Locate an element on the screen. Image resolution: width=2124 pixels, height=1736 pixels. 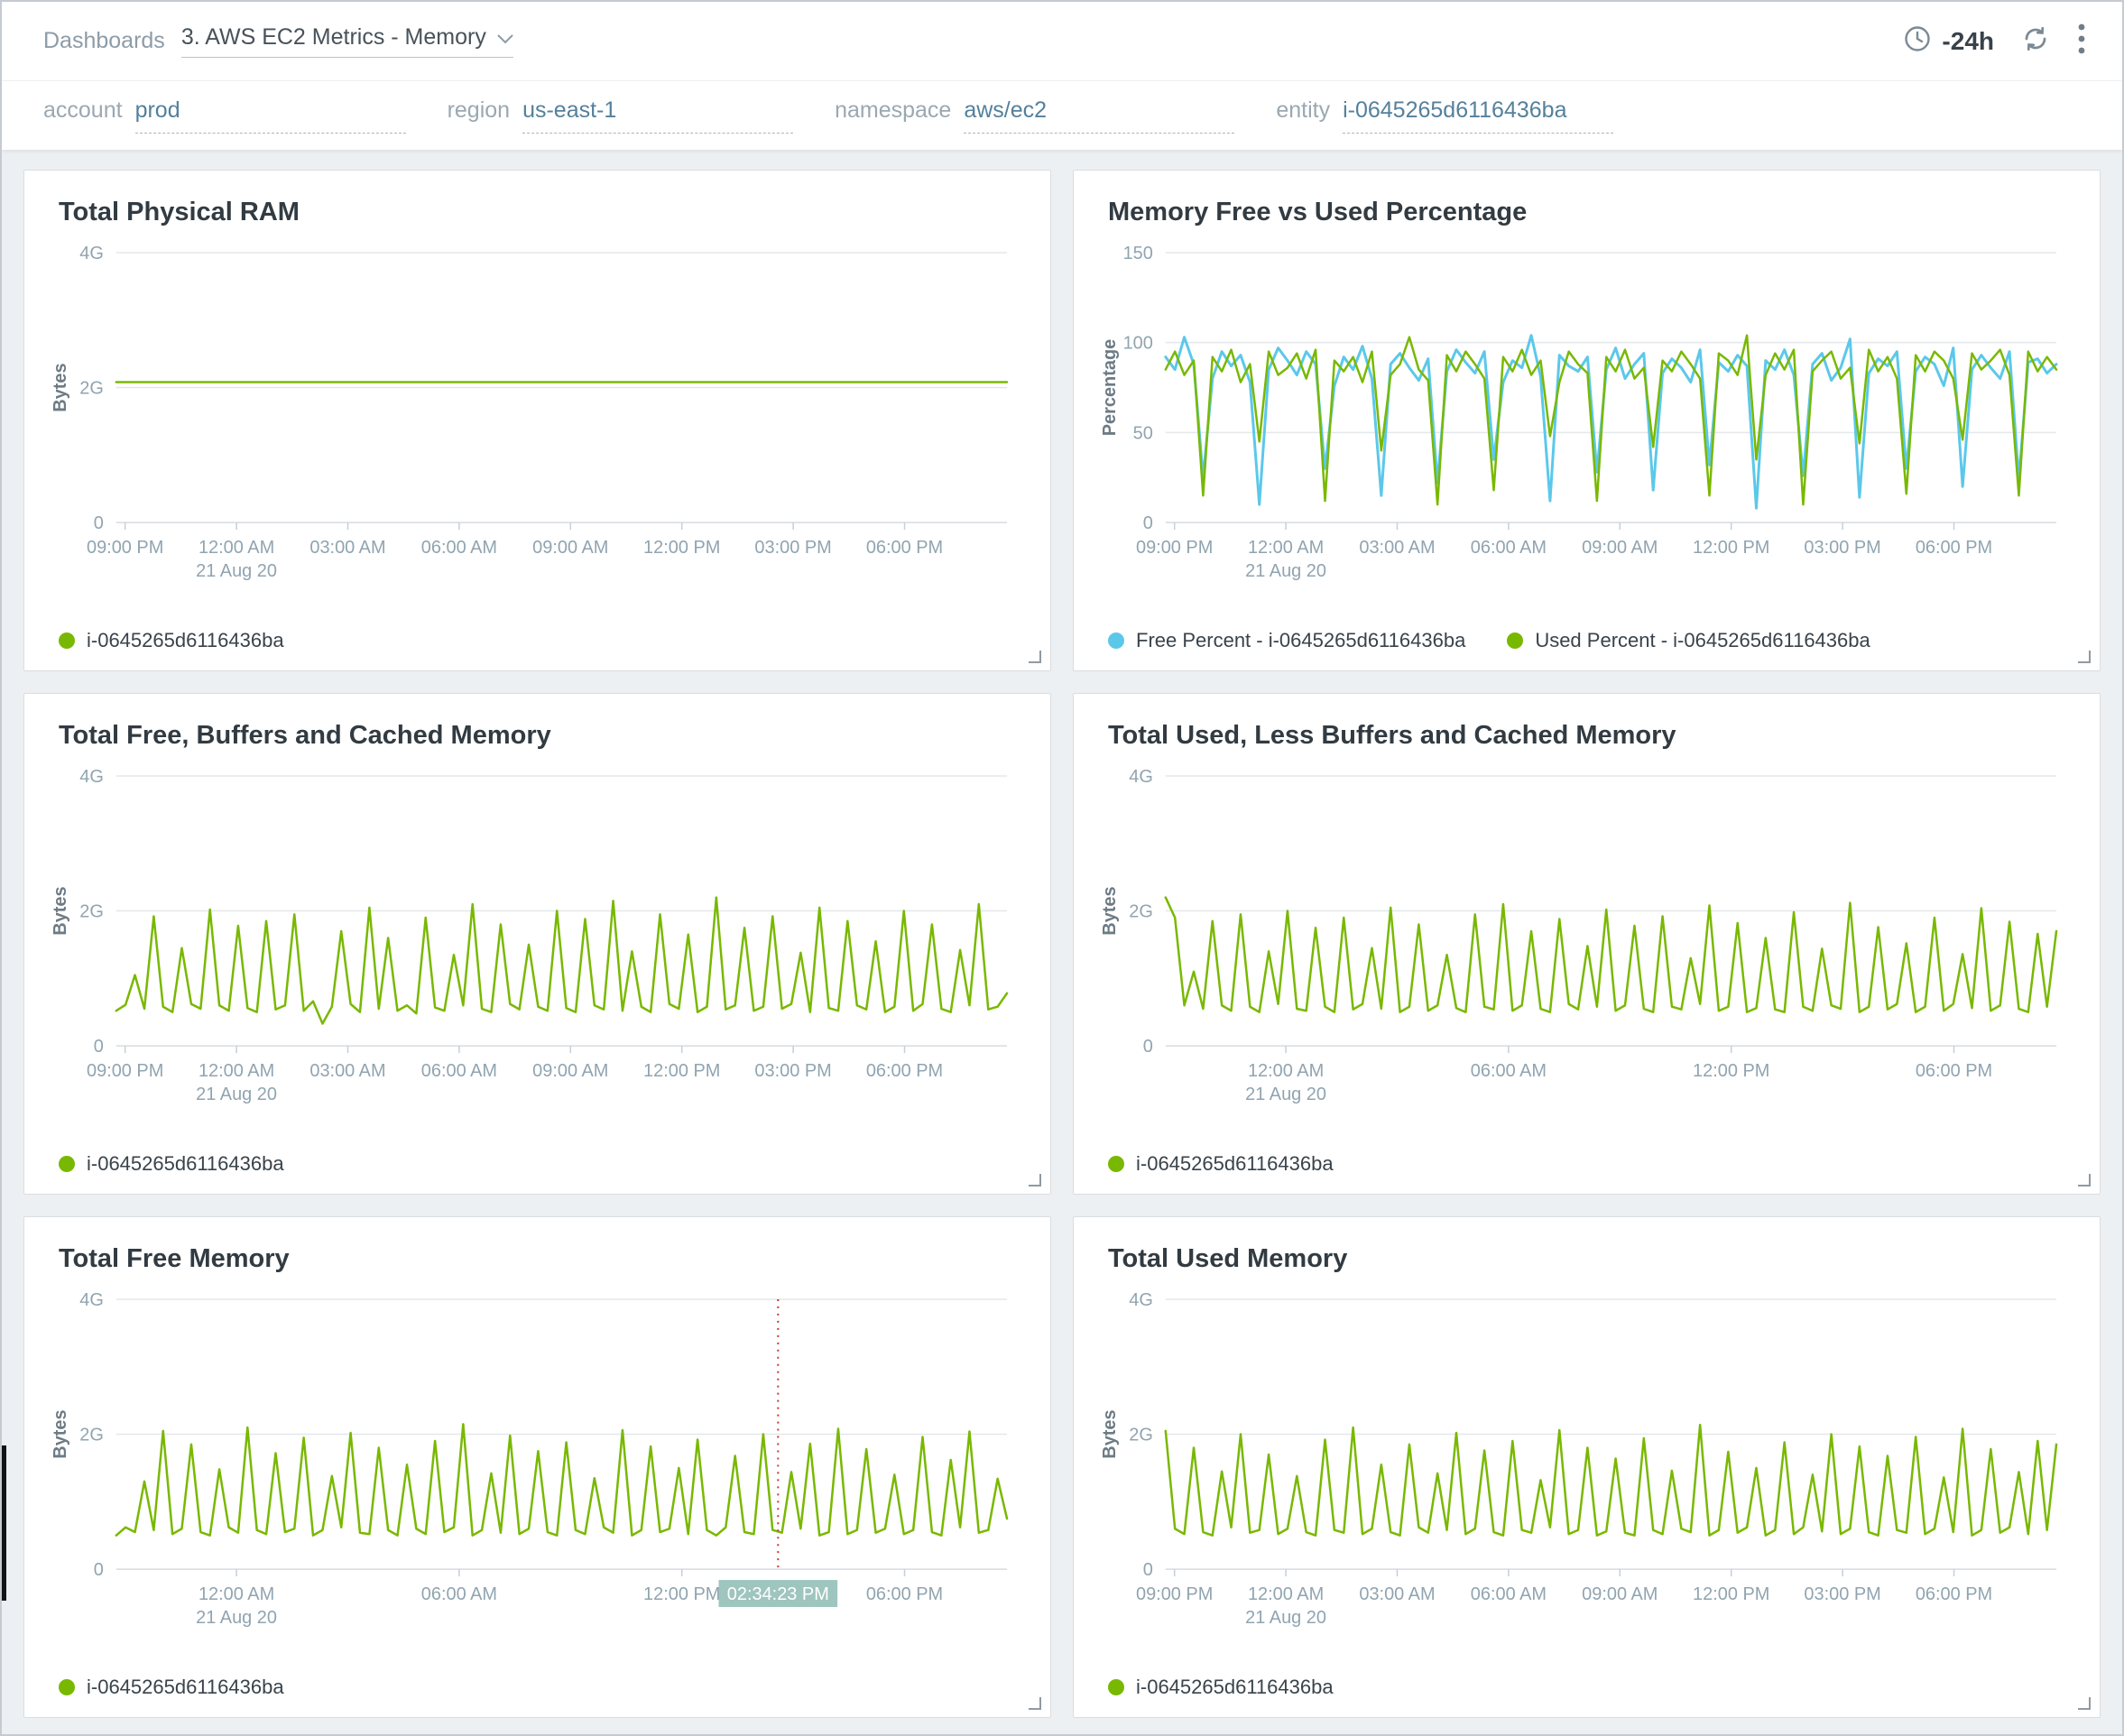
refresh-button is located at coordinates (2035, 41).